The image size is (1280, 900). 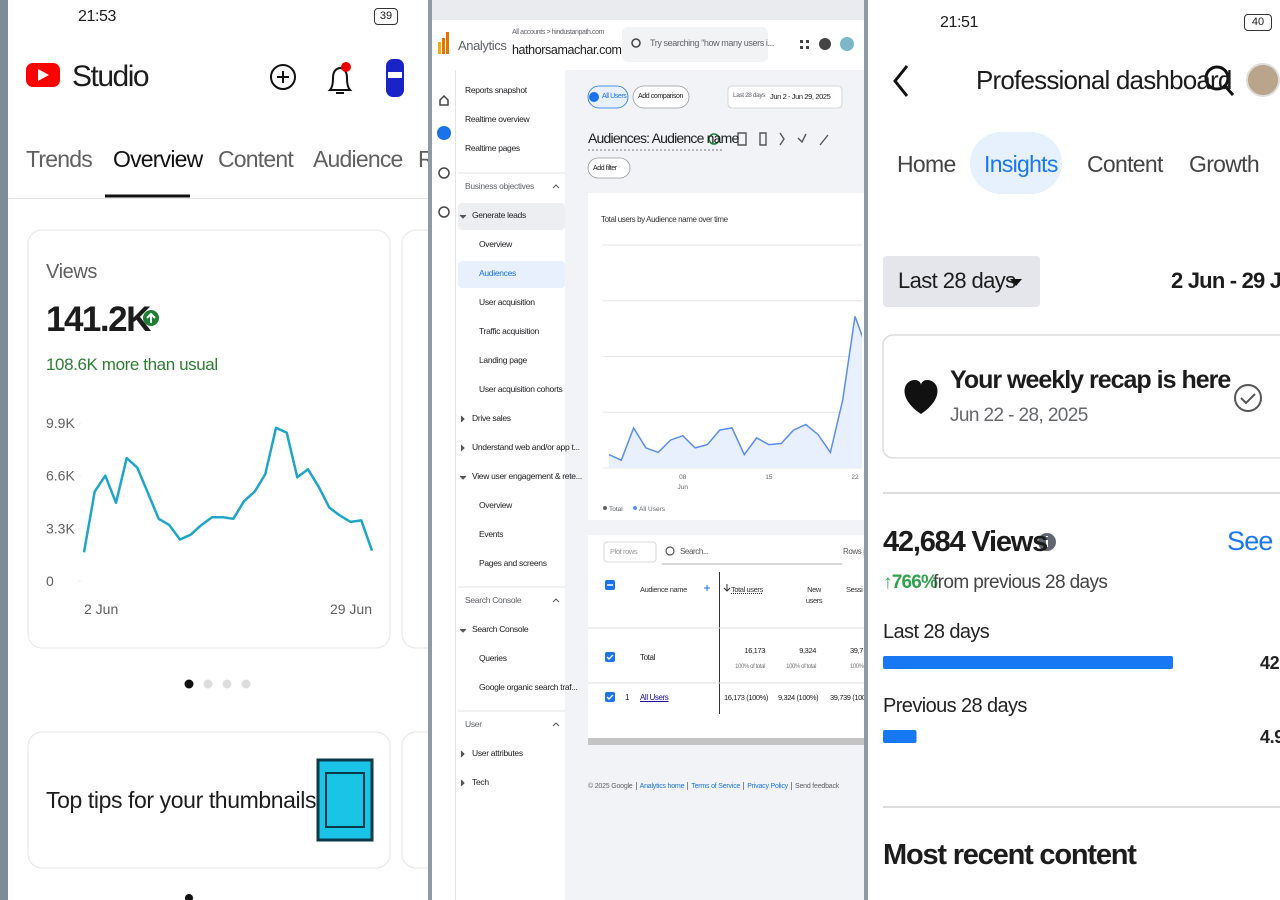 I want to click on up-arrow, so click(x=151, y=317).